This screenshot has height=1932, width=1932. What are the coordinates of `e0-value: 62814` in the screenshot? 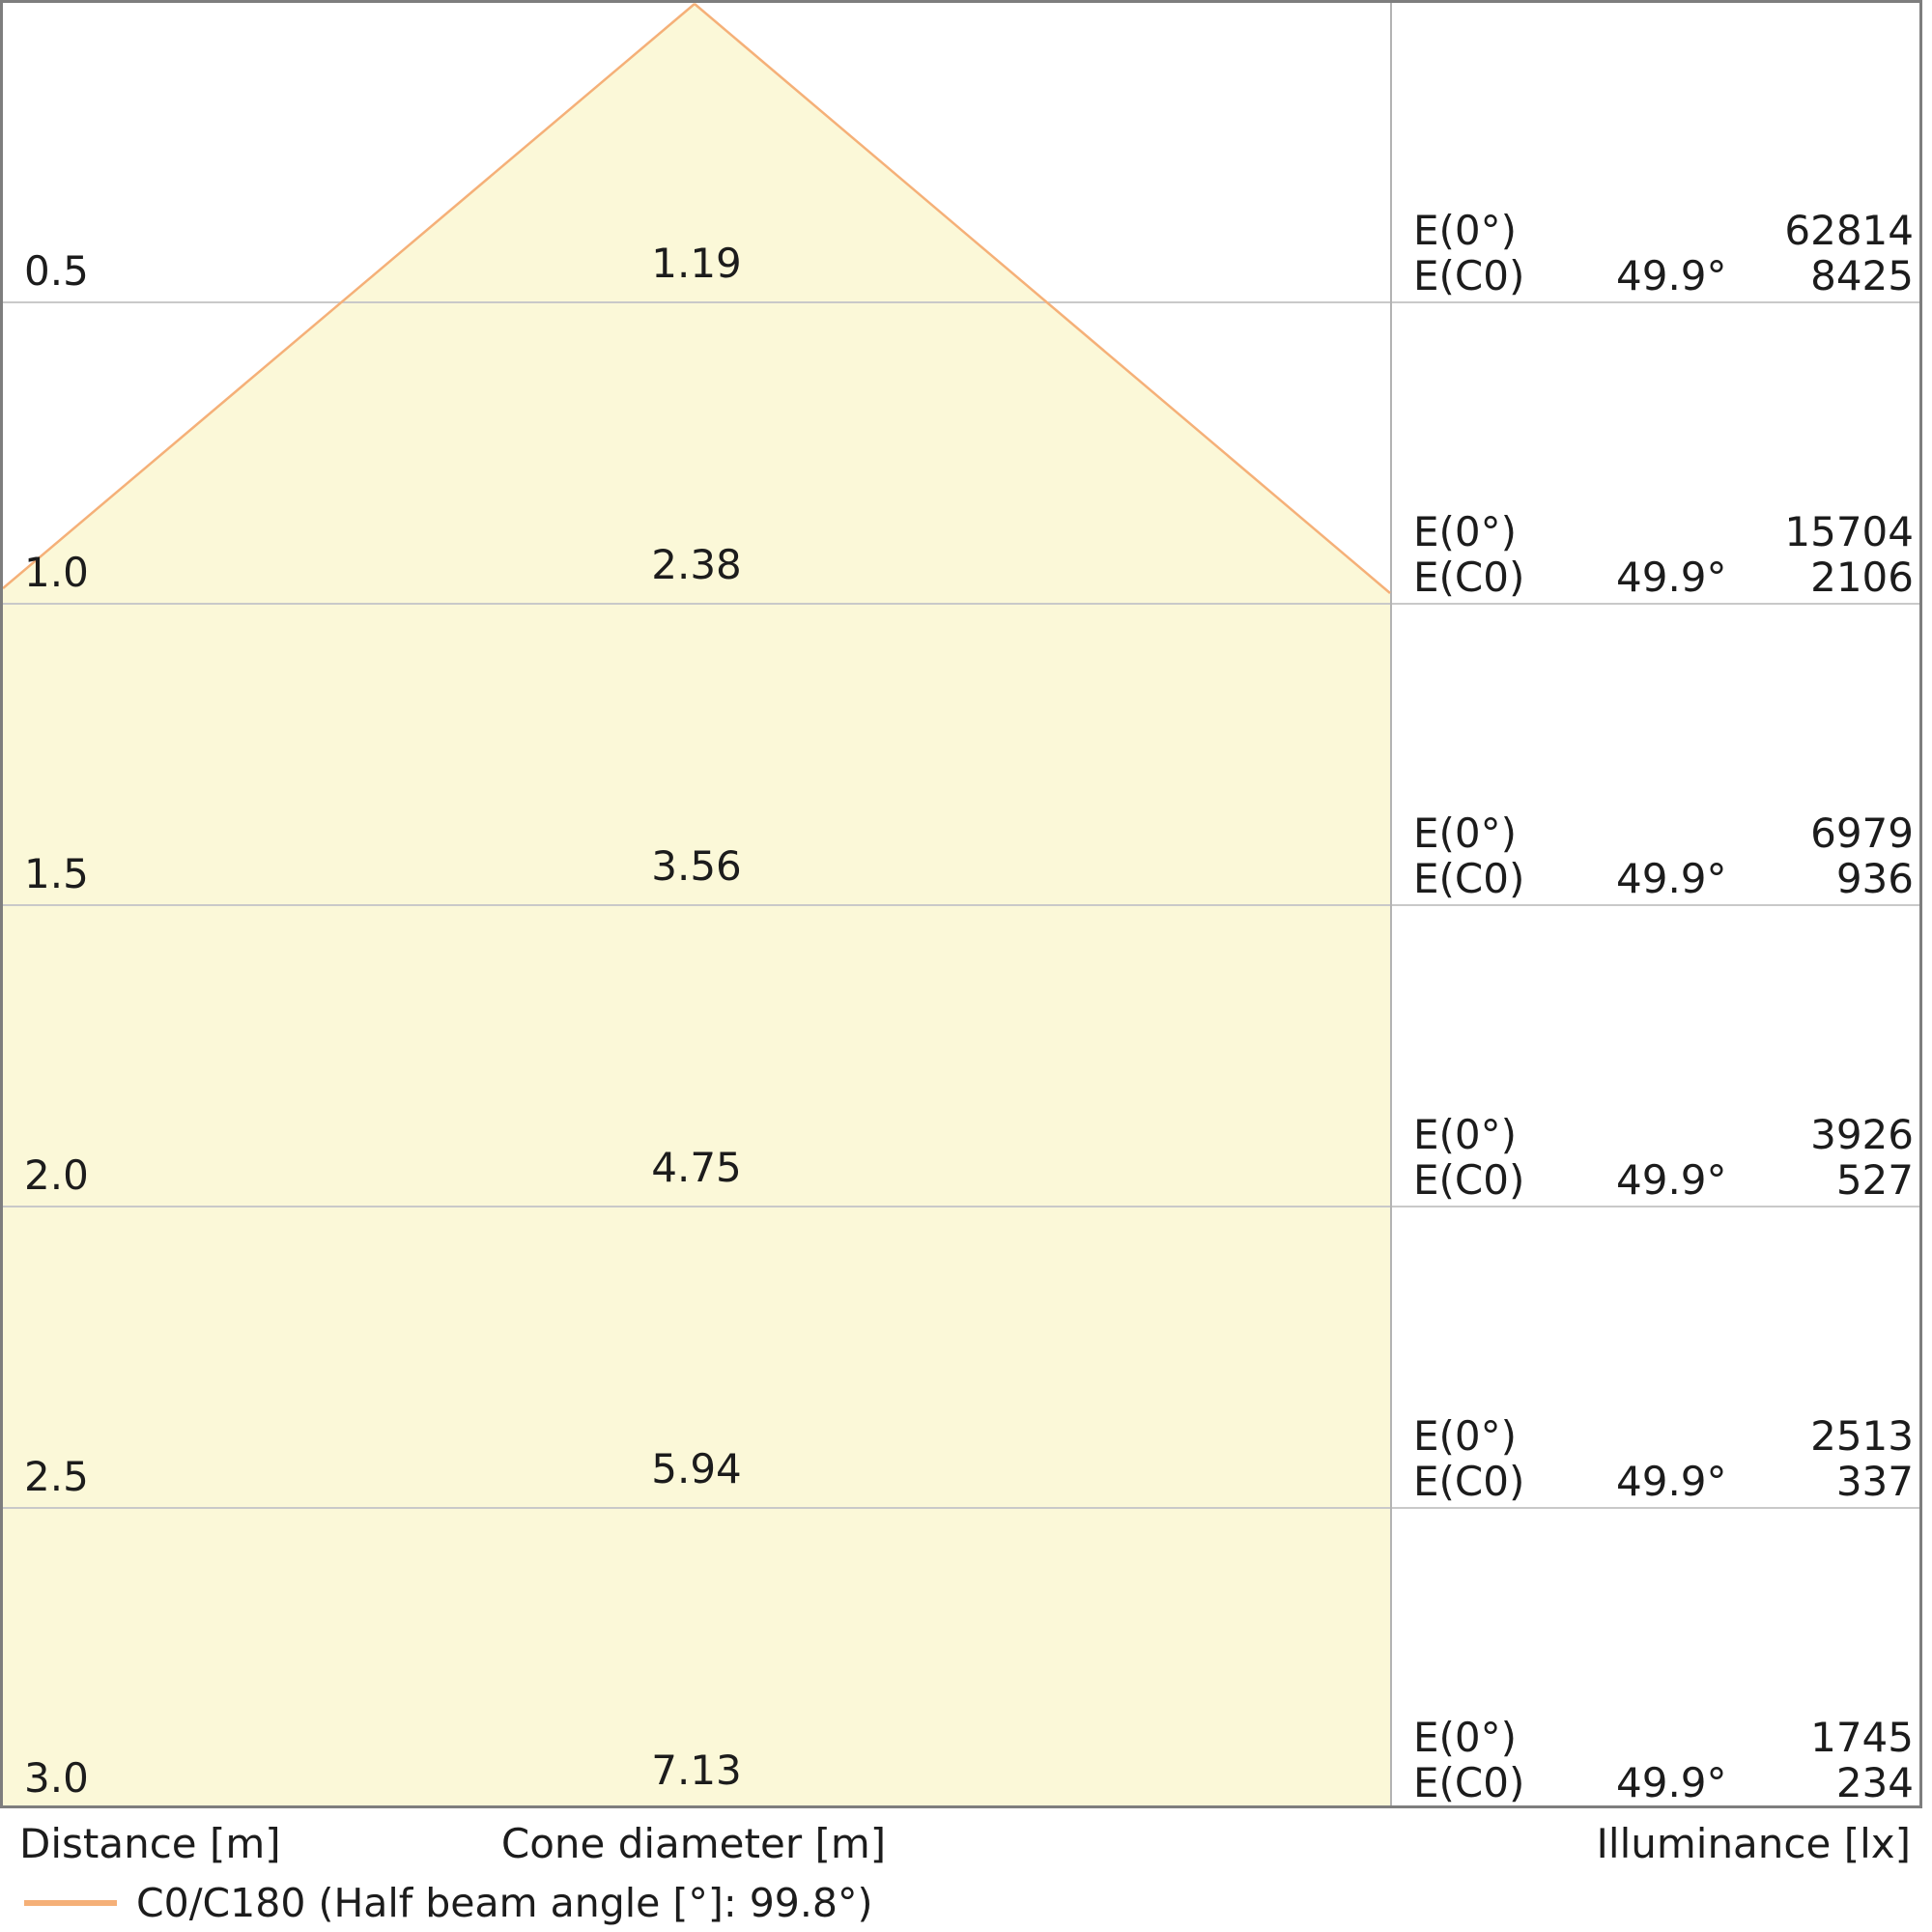 It's located at (1849, 230).